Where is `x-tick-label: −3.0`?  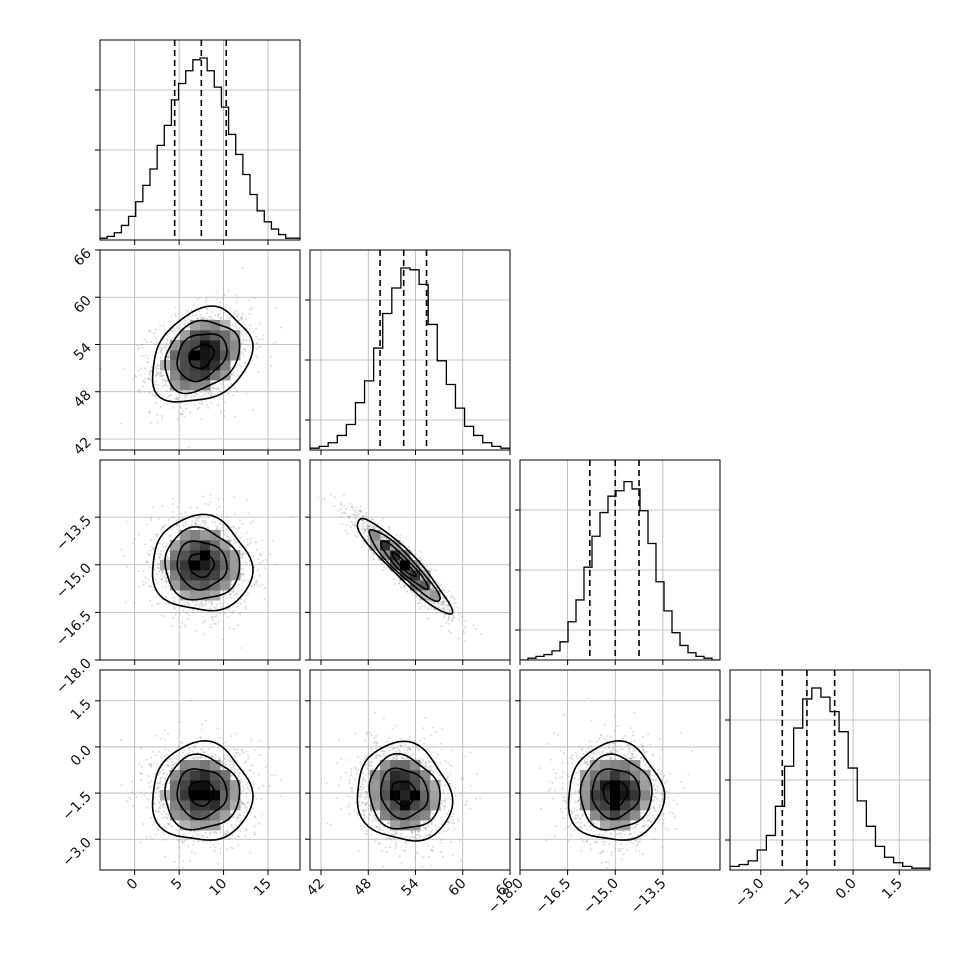
x-tick-label: −3.0 is located at coordinates (749, 893).